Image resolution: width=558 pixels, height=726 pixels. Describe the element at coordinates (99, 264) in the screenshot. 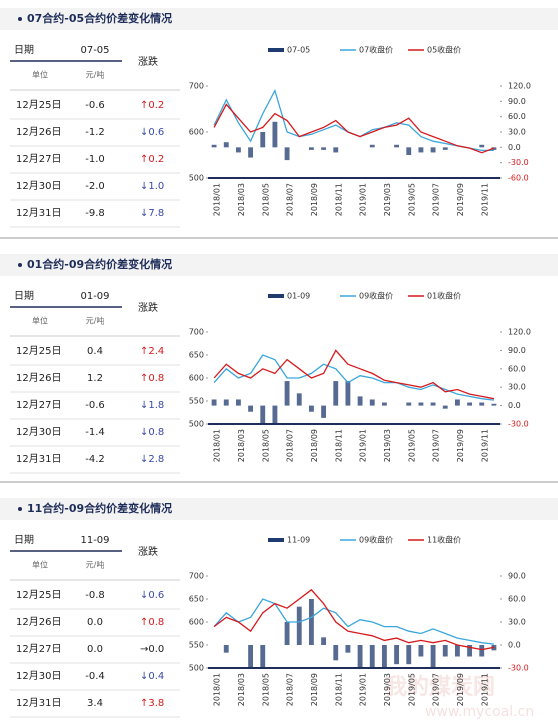

I see `section-title: 01合约-09合约价差变化情况` at that location.